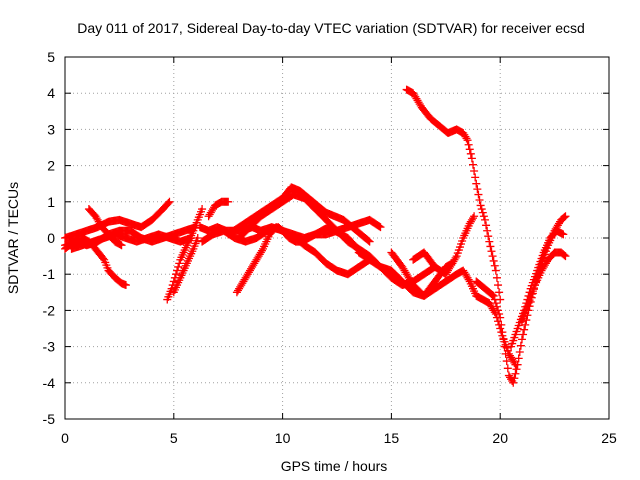  What do you see at coordinates (334, 466) in the screenshot?
I see `x-axis-label: GPS time / hours` at bounding box center [334, 466].